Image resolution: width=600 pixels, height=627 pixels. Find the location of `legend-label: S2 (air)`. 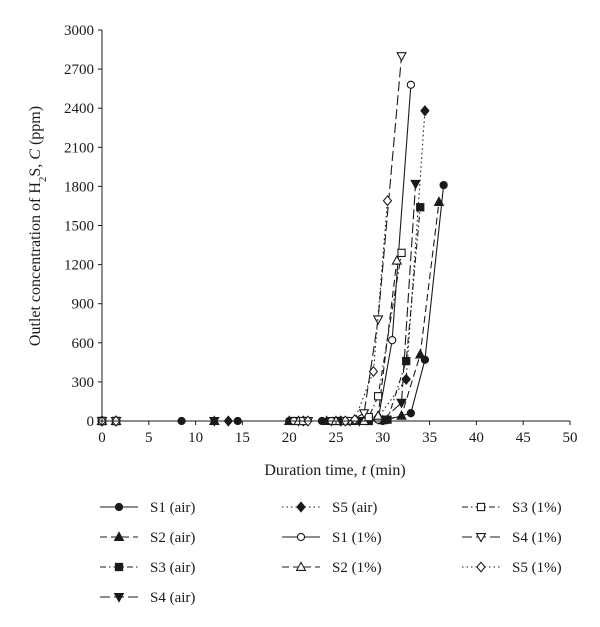

legend-label: S2 (air) is located at coordinates (172, 538).